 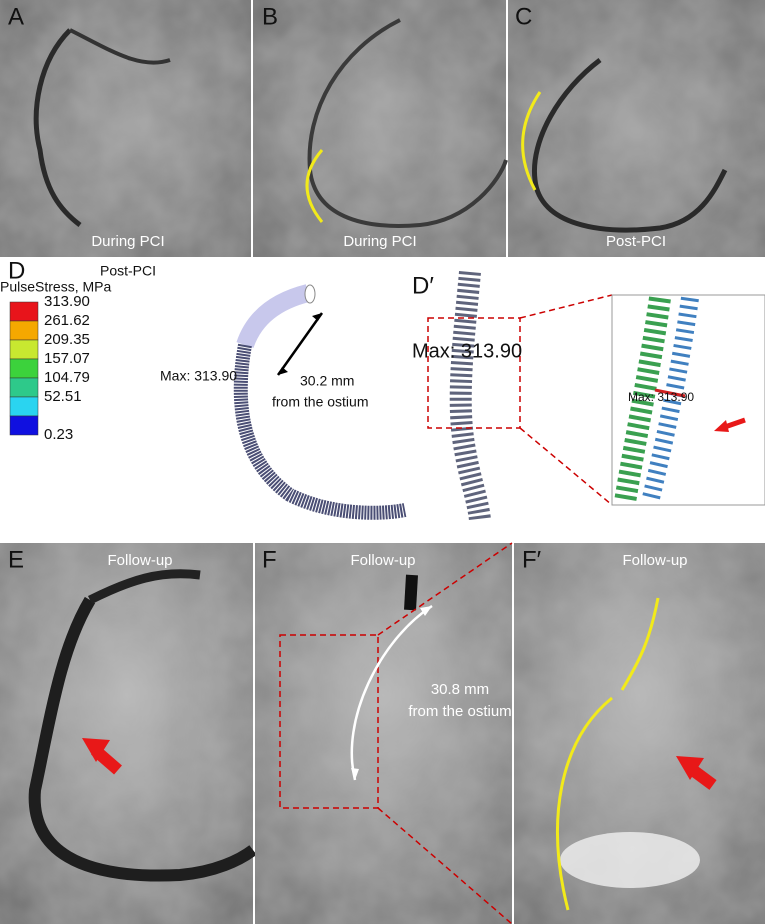 What do you see at coordinates (270, 16) in the screenshot?
I see `panel-label: B` at bounding box center [270, 16].